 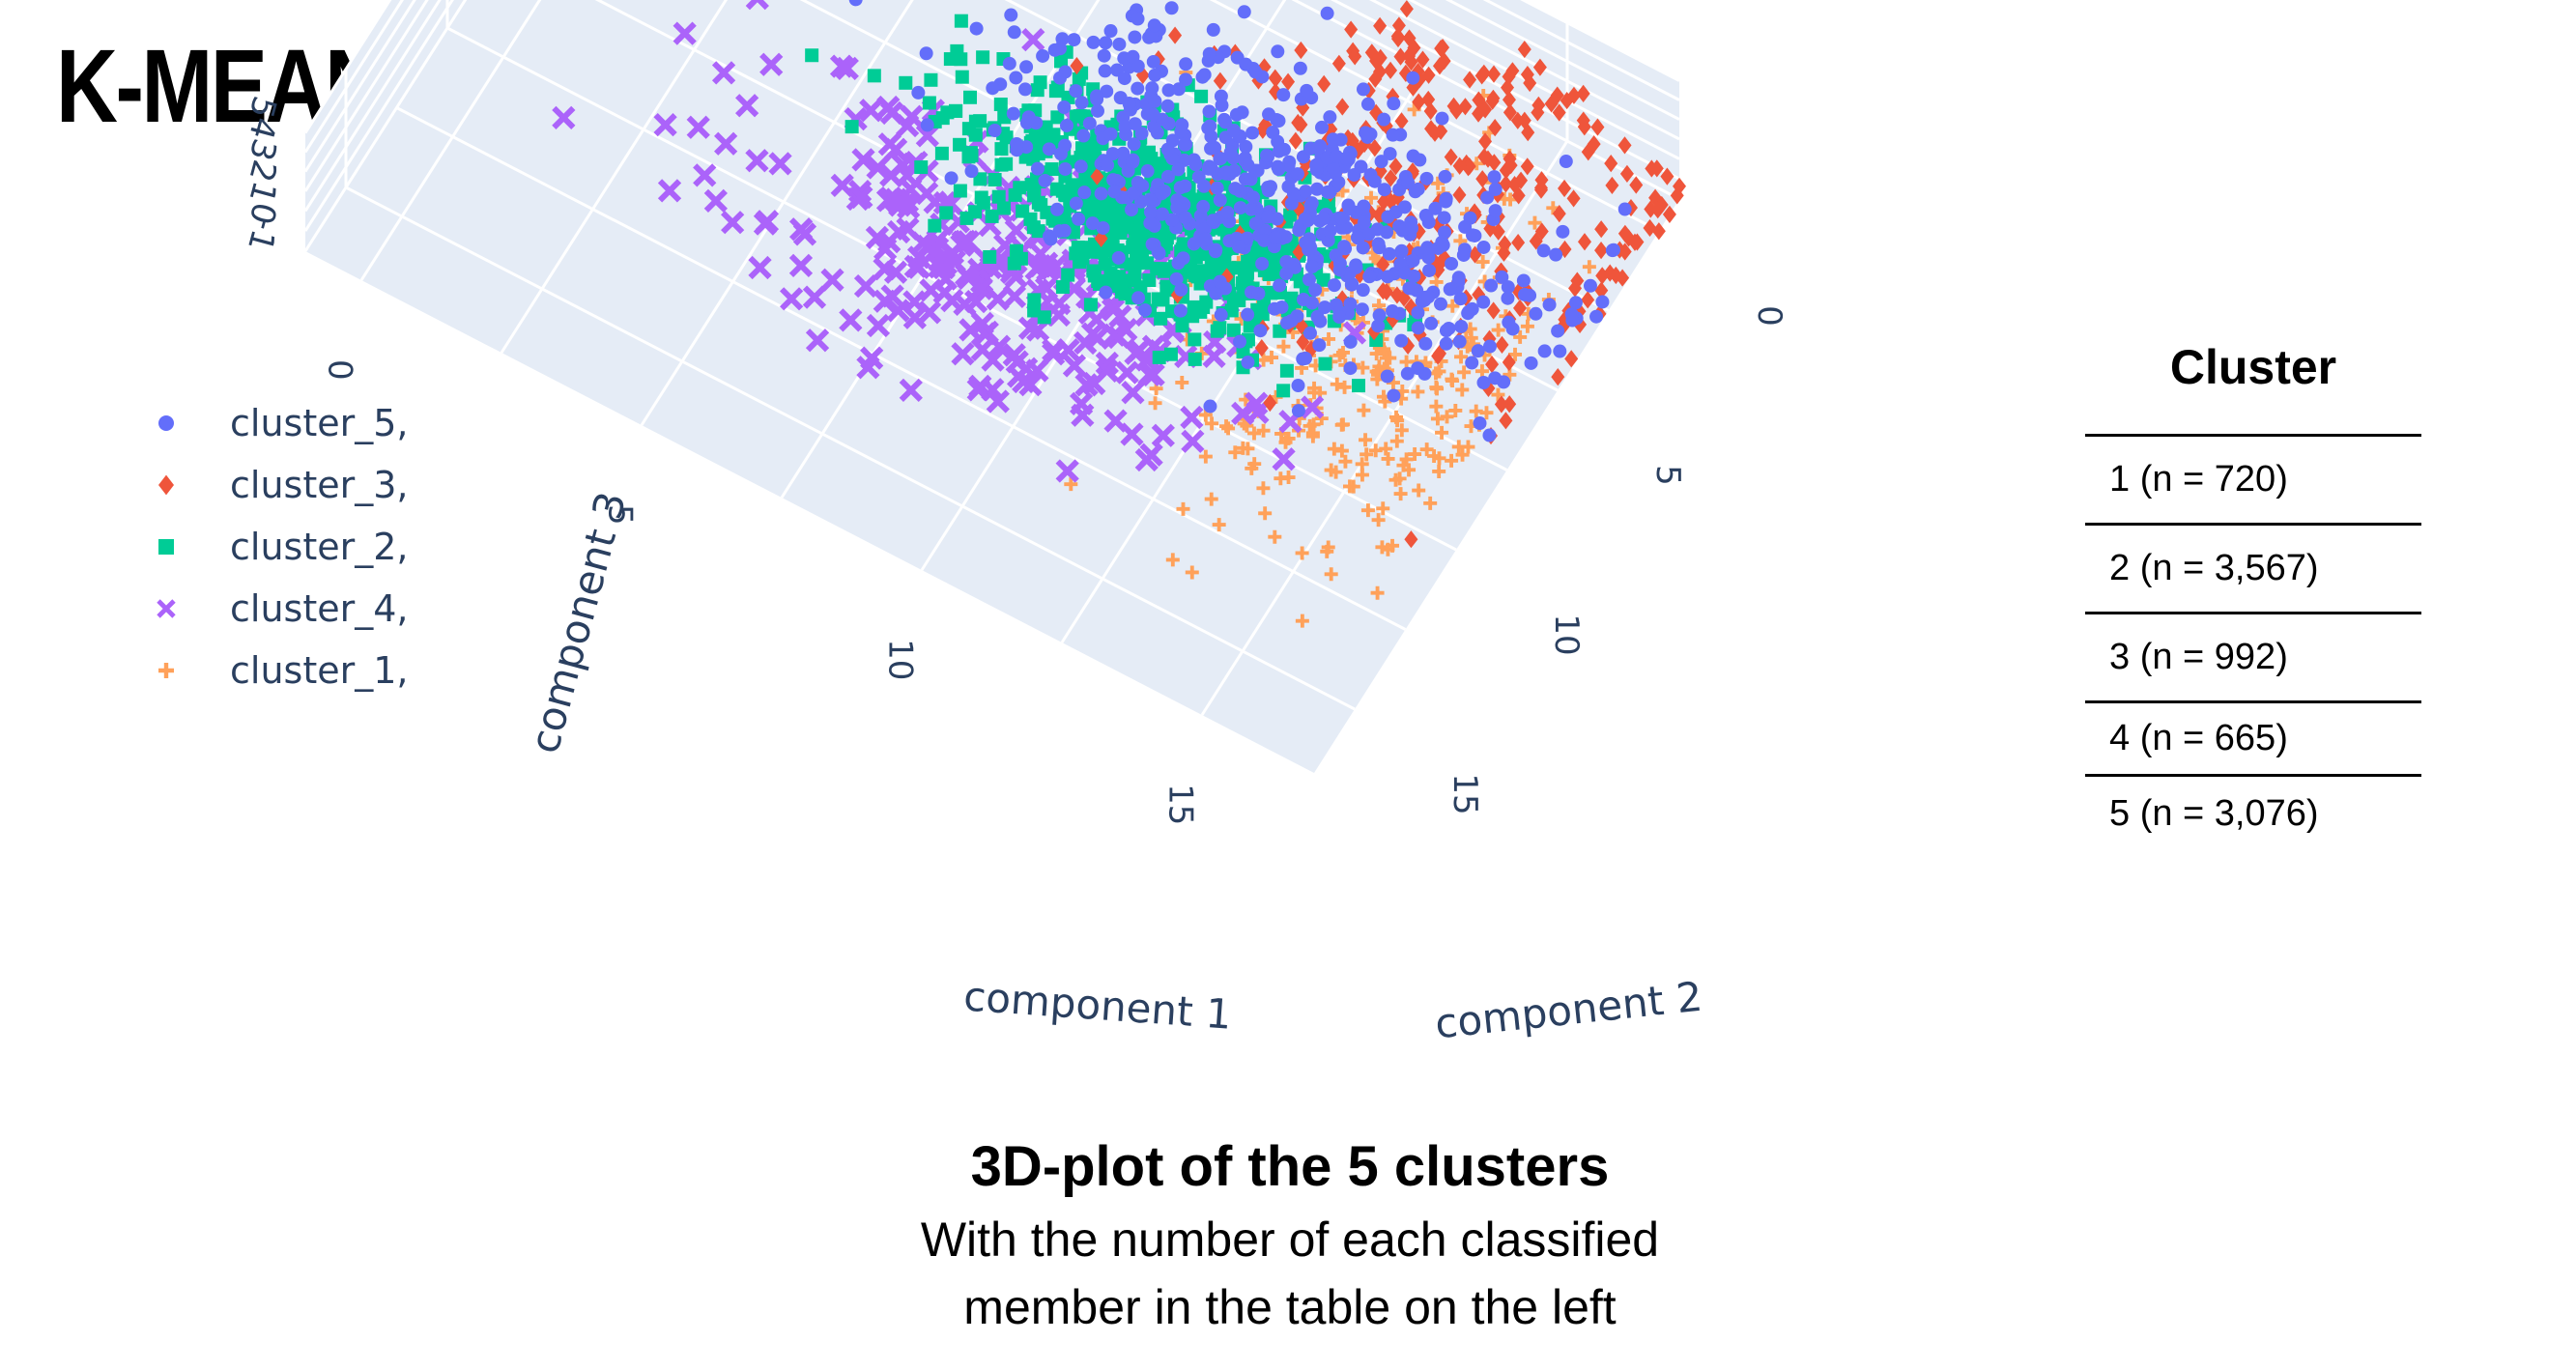 I want to click on table-row: 1 (n = 720), so click(x=2253, y=481).